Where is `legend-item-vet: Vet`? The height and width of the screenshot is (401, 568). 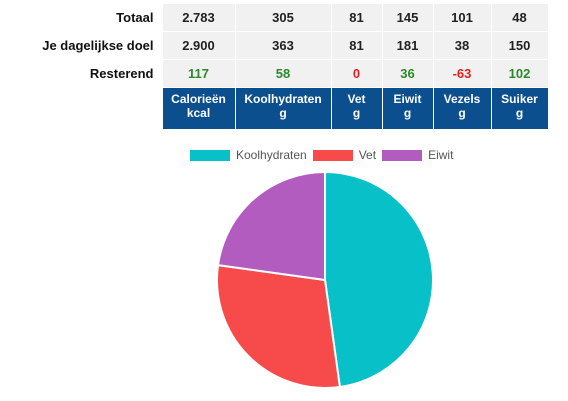 legend-item-vet: Vet is located at coordinates (344, 155).